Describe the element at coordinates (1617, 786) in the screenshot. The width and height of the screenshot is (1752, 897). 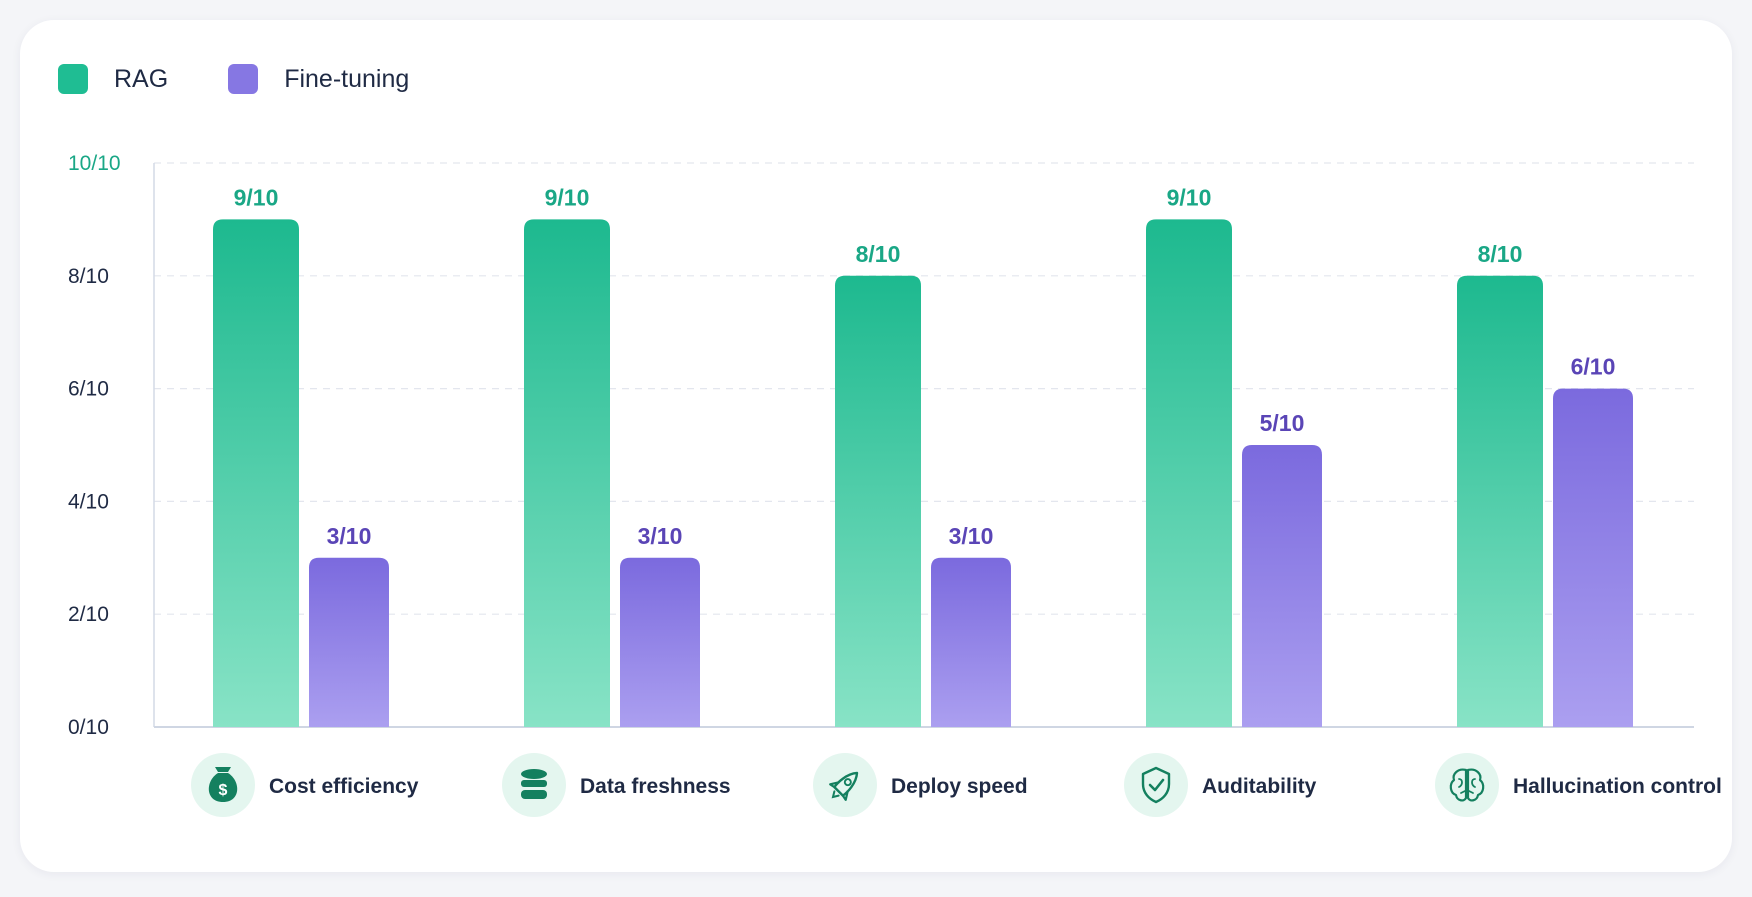
I see `category-label: Hallucination control` at that location.